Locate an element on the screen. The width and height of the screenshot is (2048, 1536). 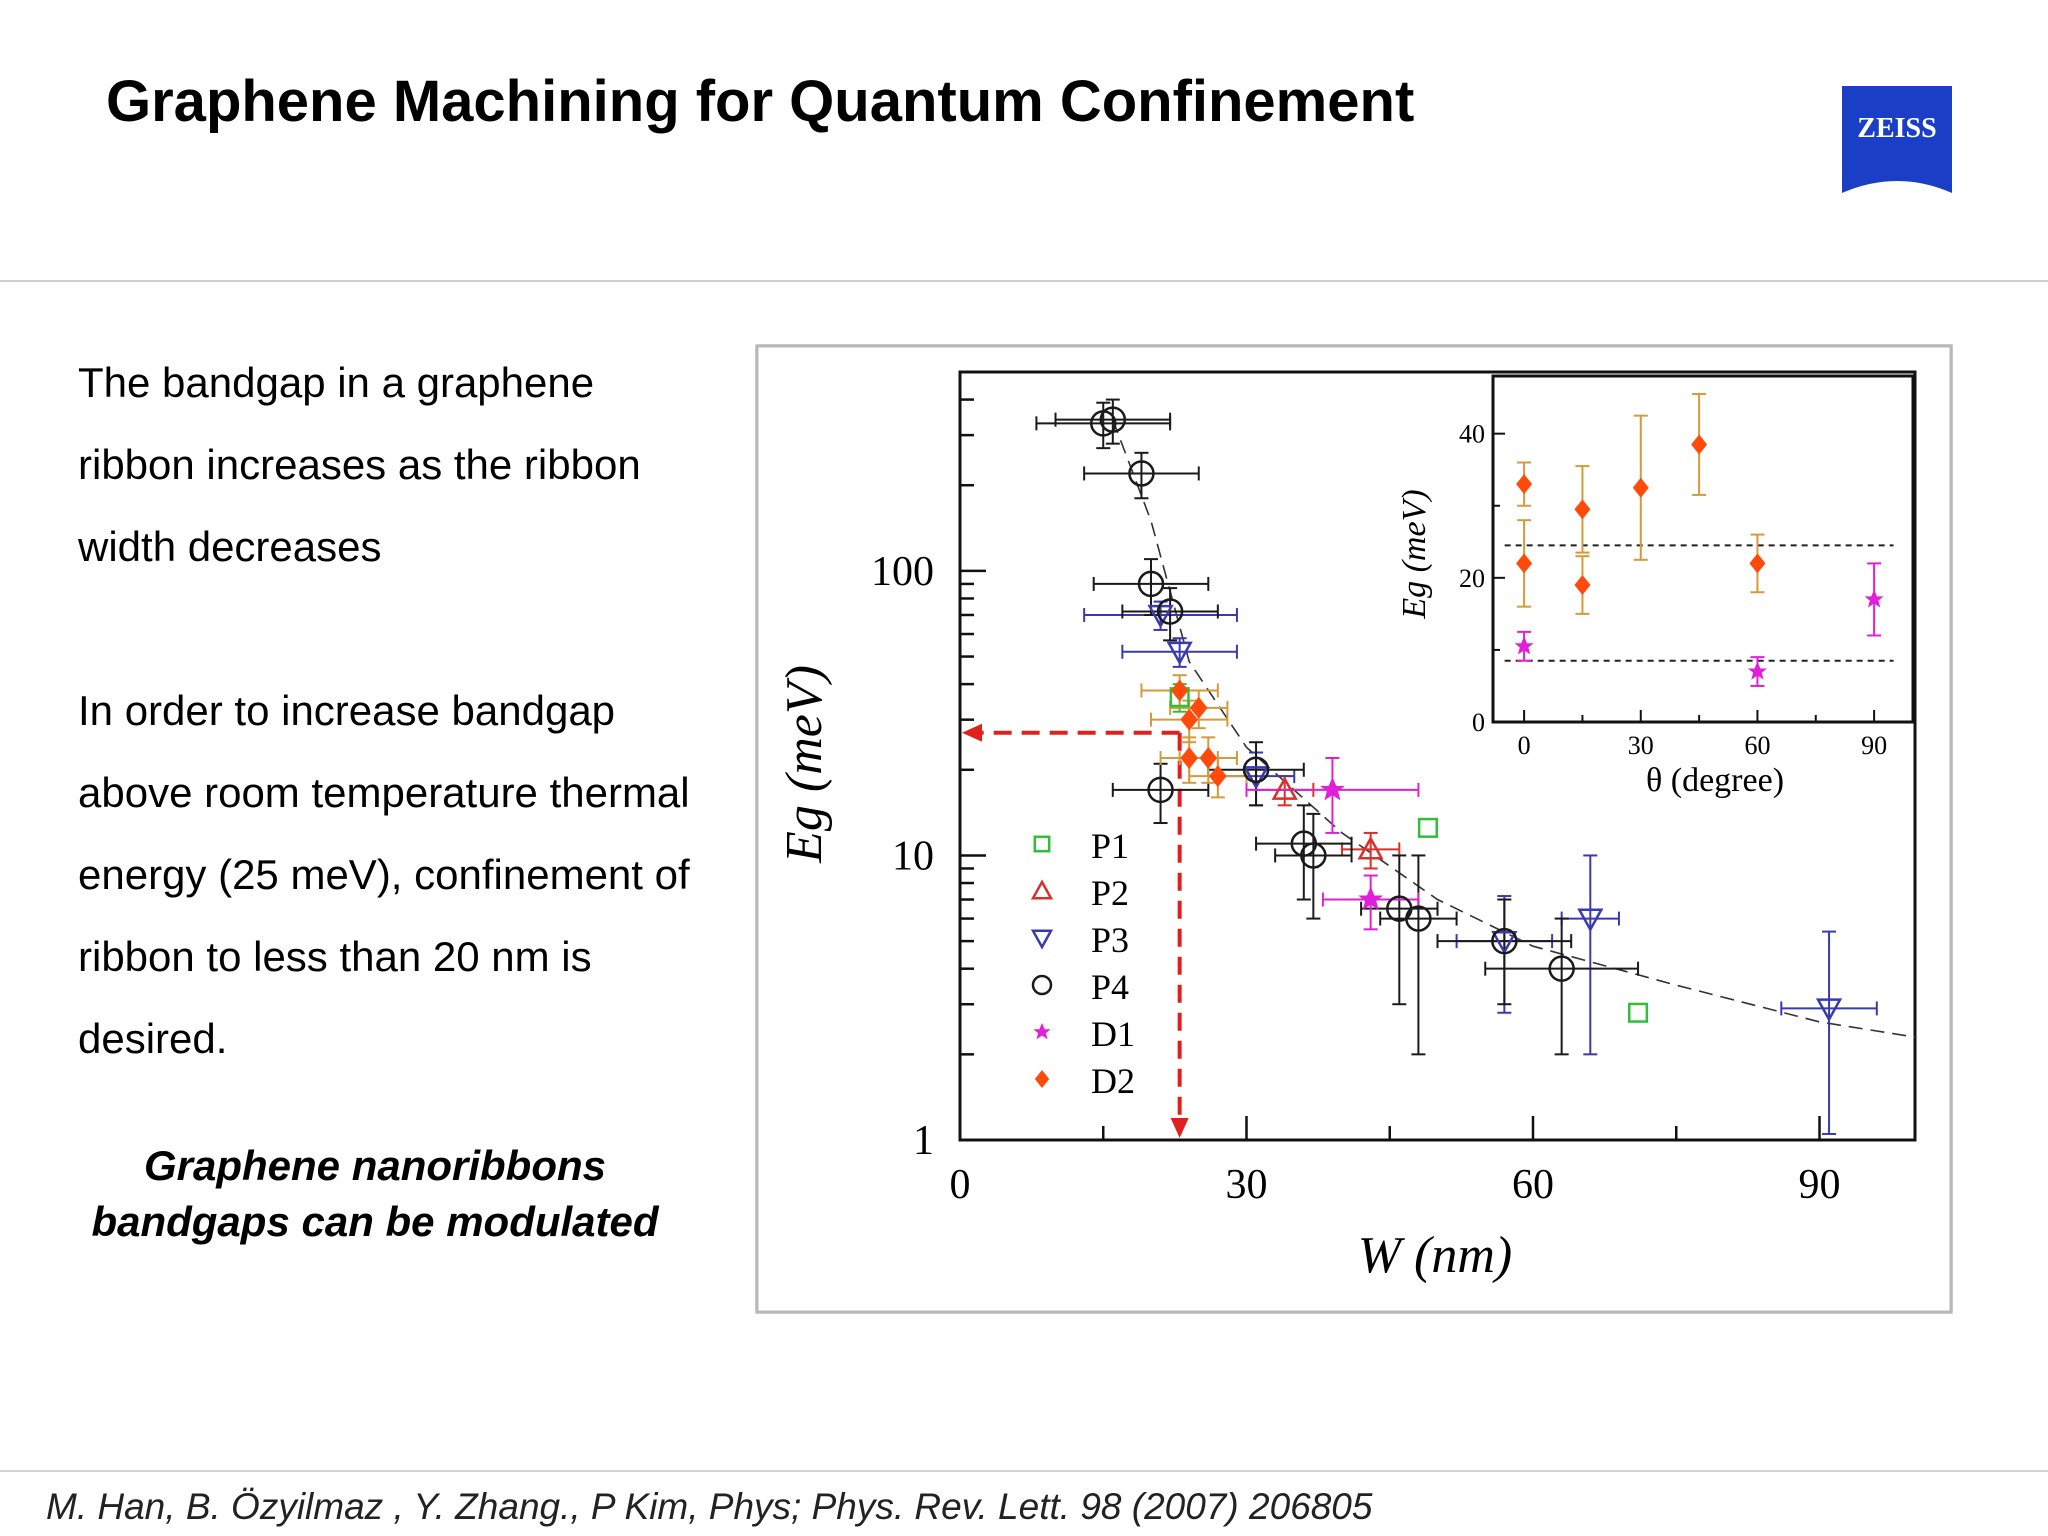
legend-label-p3: P3 is located at coordinates (1110, 940).